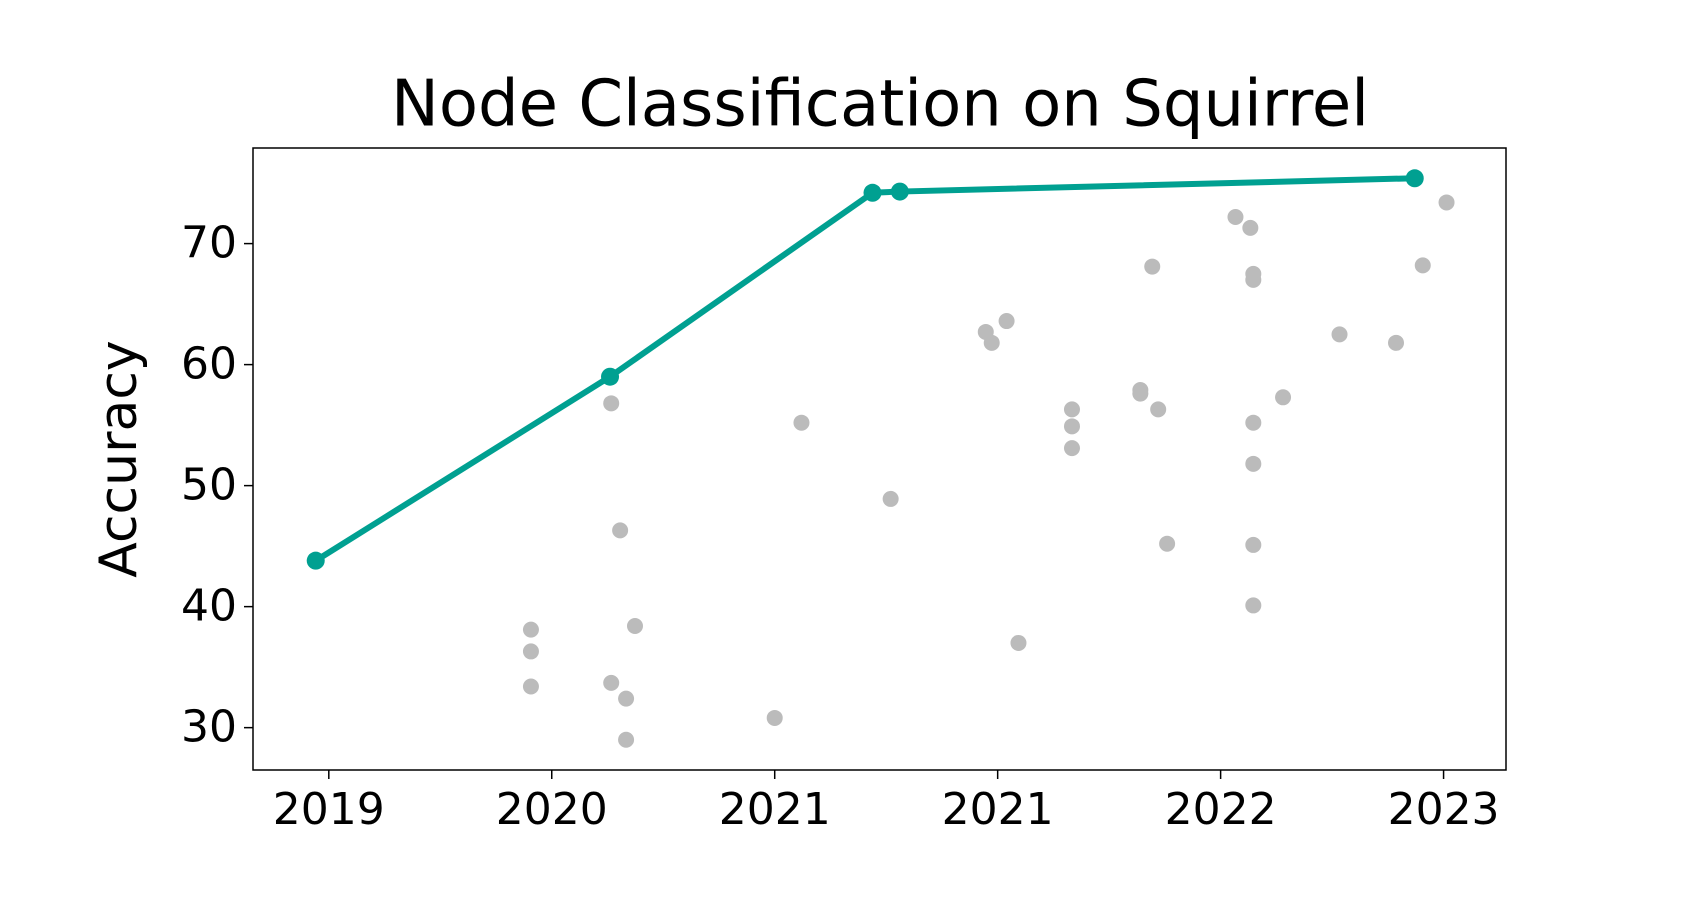 This screenshot has width=1700, height=900. Describe the element at coordinates (880, 105) in the screenshot. I see `chart-title: Node Classification on Squirrel` at that location.